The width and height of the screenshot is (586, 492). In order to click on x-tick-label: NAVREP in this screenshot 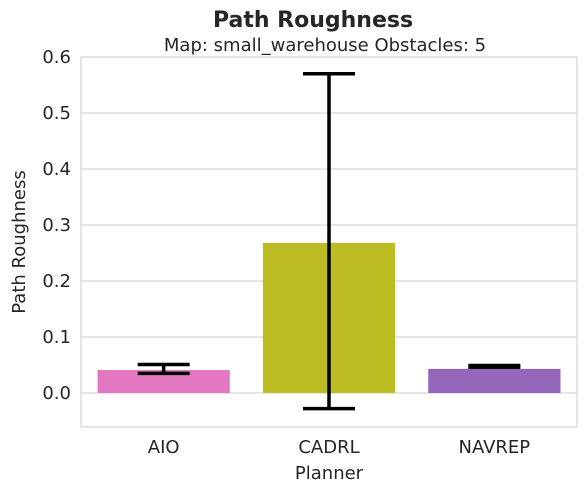, I will do `click(494, 447)`.